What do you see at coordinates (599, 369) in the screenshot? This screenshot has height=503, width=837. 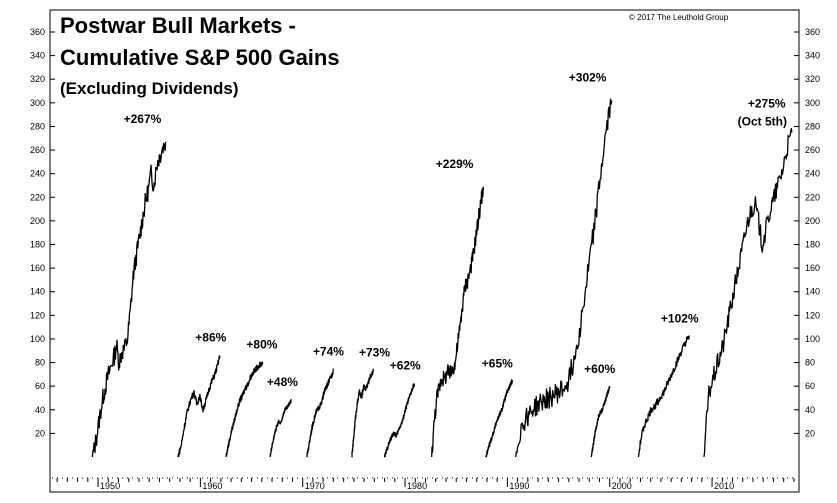 I see `bull-market-gain-label: +60%` at bounding box center [599, 369].